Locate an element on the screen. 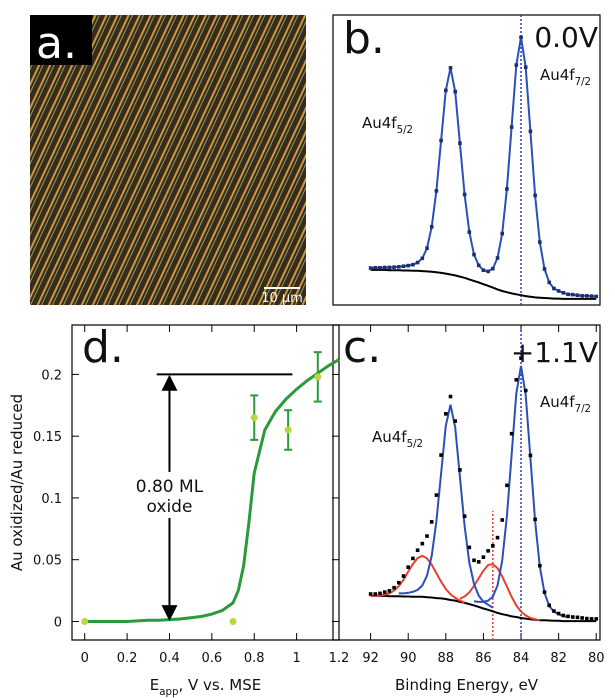 This screenshot has height=698, width=615. x-axis-label: Binding Energy, eV is located at coordinates (467, 685).